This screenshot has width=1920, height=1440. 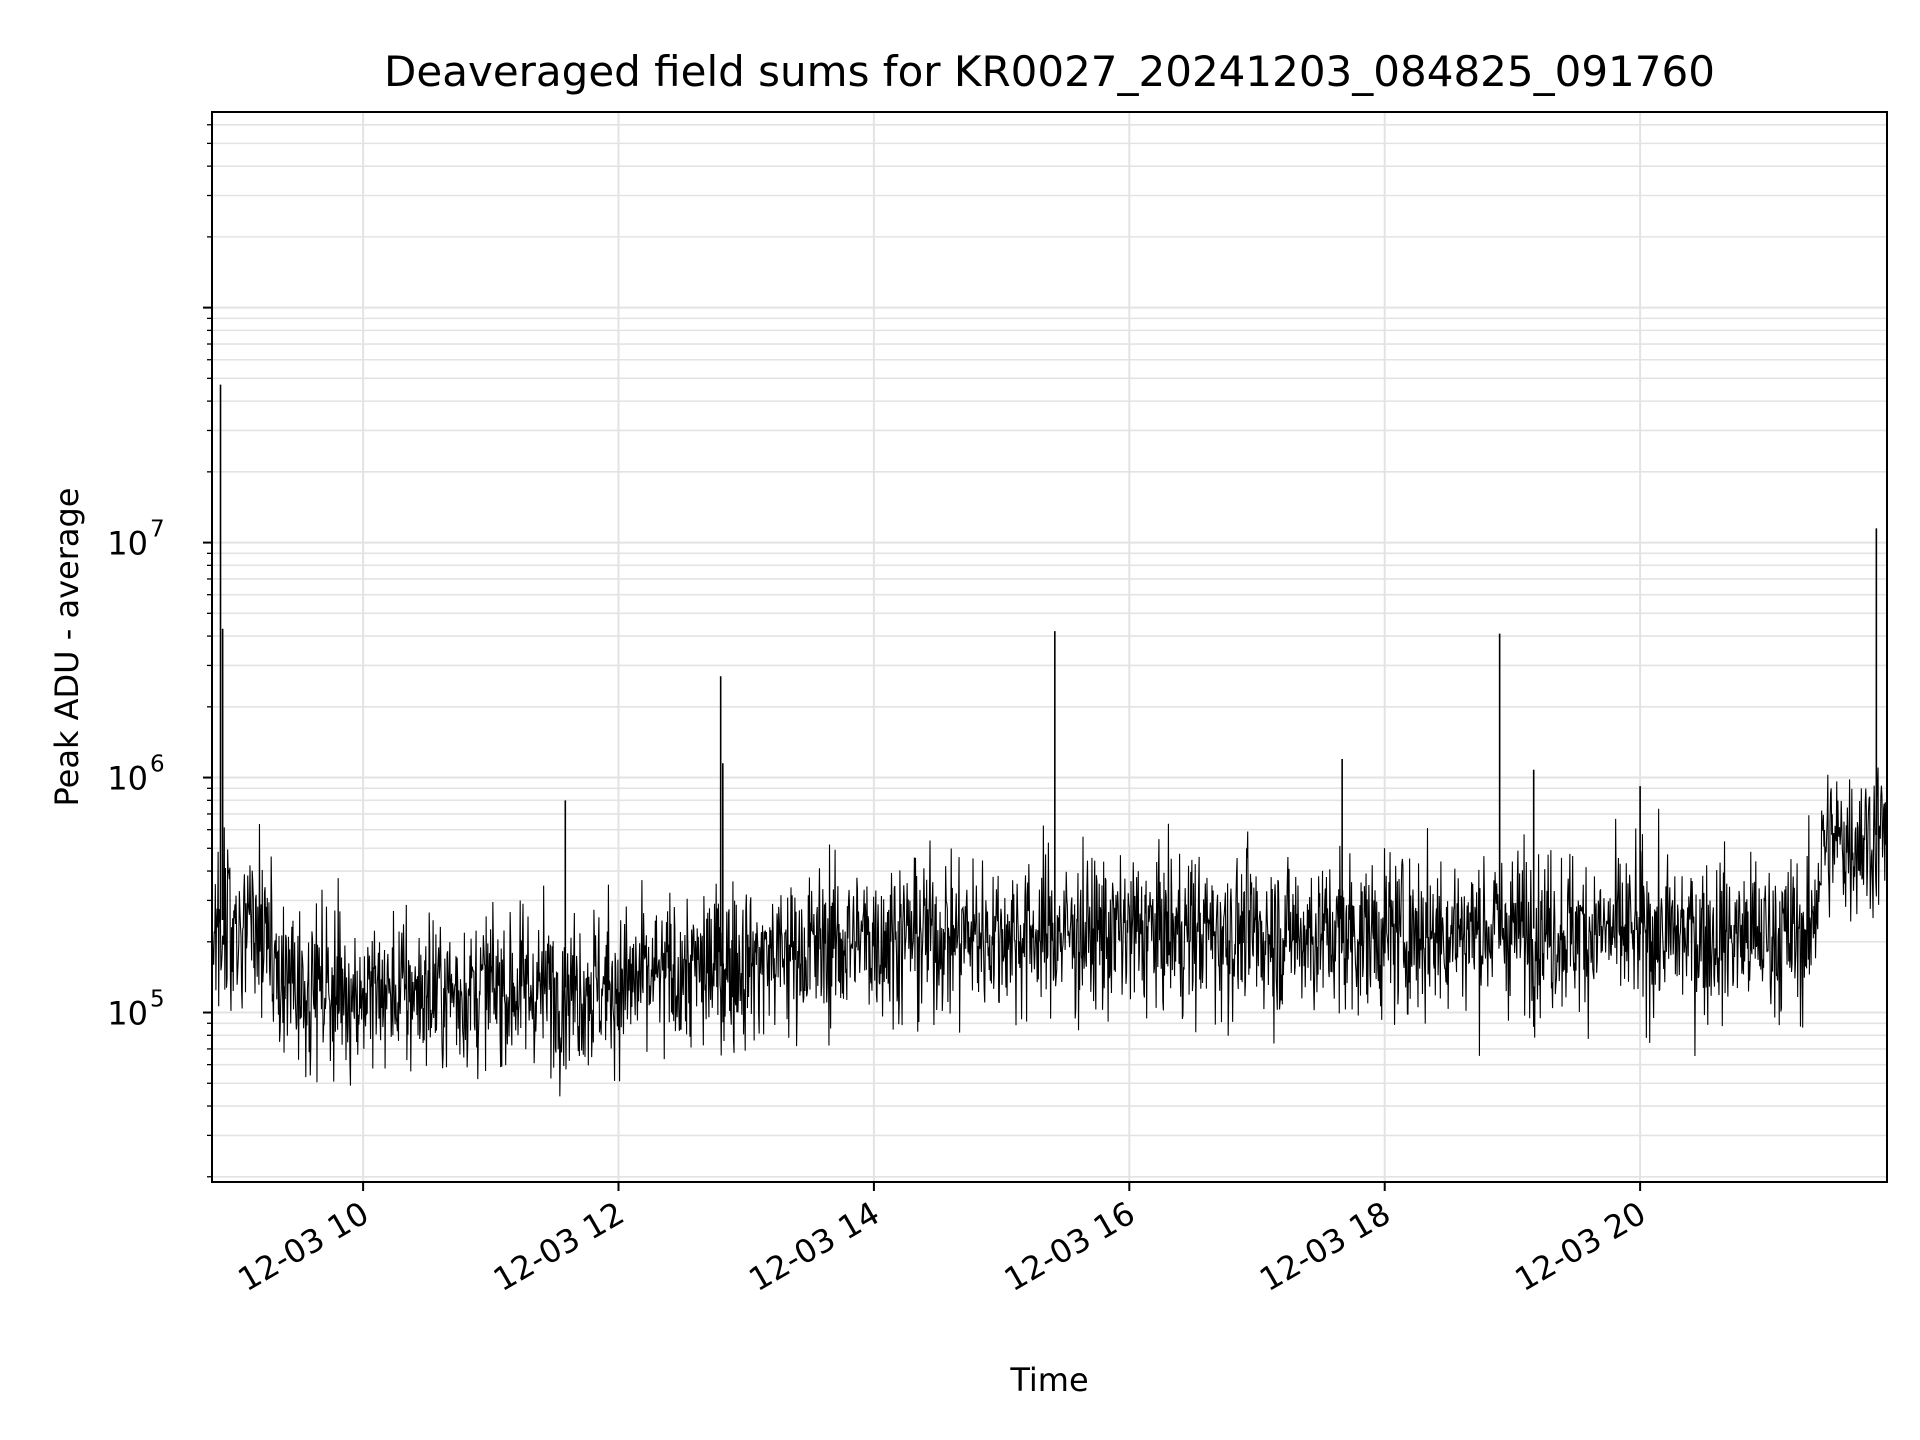 What do you see at coordinates (157, 1000) in the screenshot?
I see `y-tick-label-exponent: 5` at bounding box center [157, 1000].